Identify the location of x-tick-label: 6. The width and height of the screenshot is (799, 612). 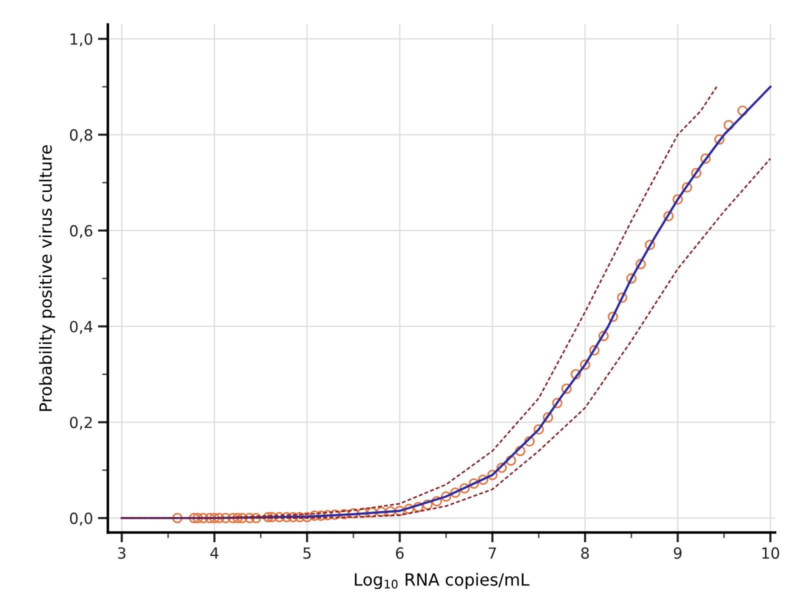
(400, 553).